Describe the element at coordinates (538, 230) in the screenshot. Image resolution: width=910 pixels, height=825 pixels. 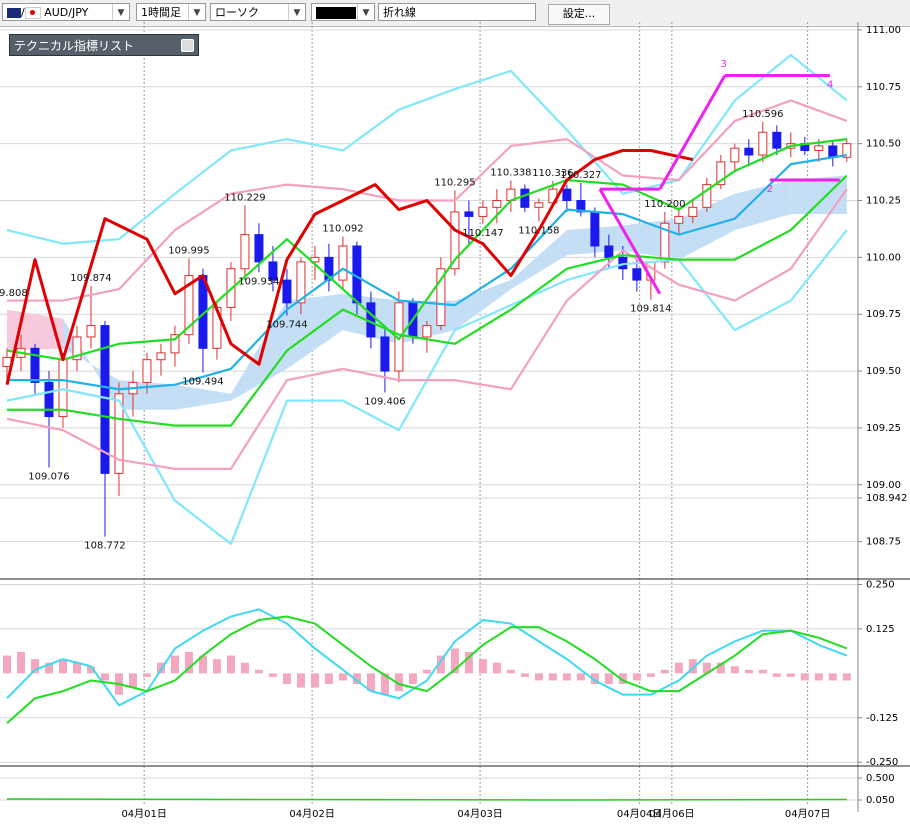
I see `price-label: 110.158` at that location.